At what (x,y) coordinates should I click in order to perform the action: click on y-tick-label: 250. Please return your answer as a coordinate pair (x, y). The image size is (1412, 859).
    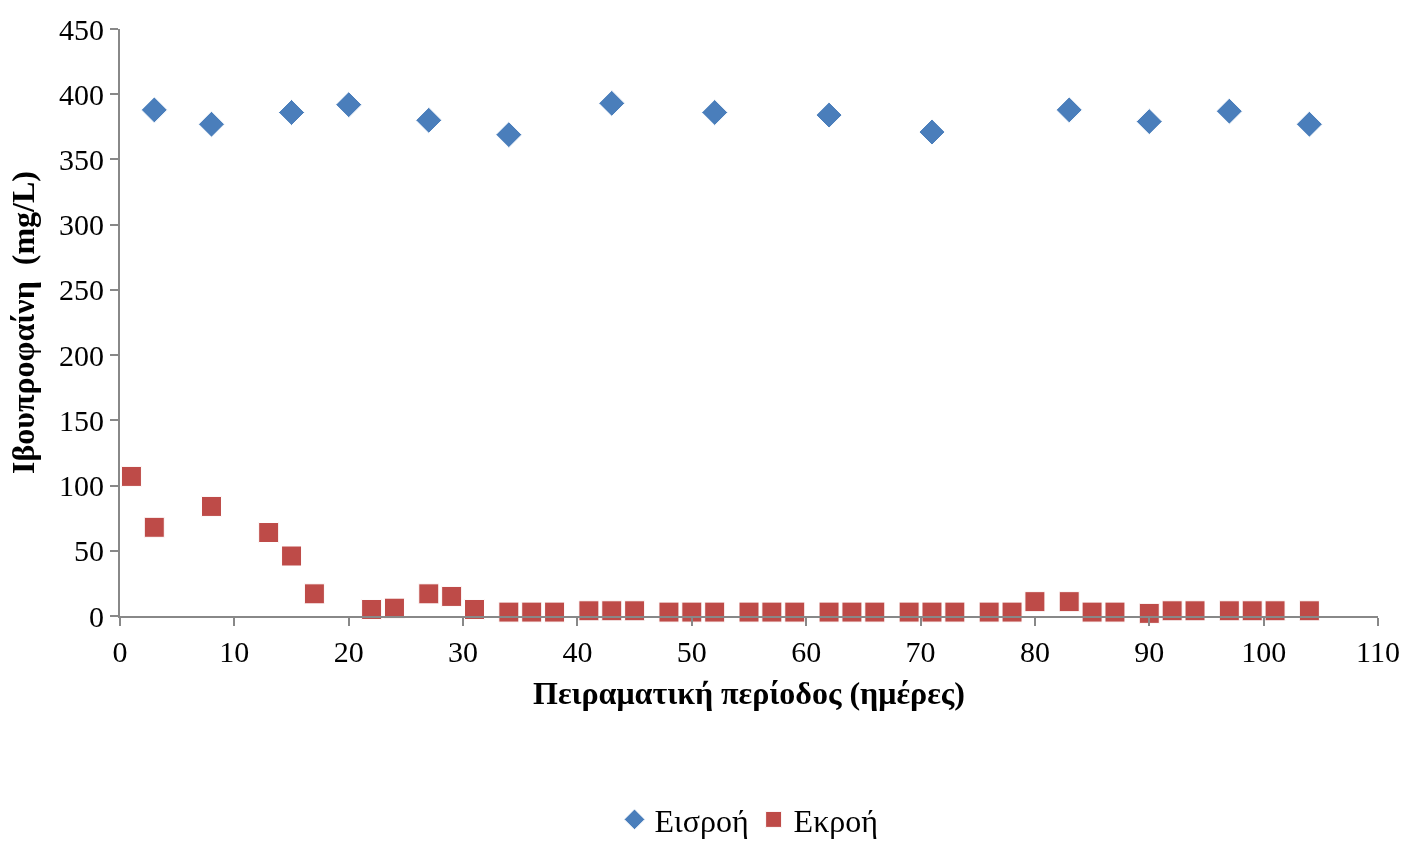
    Looking at the image, I should click on (81, 290).